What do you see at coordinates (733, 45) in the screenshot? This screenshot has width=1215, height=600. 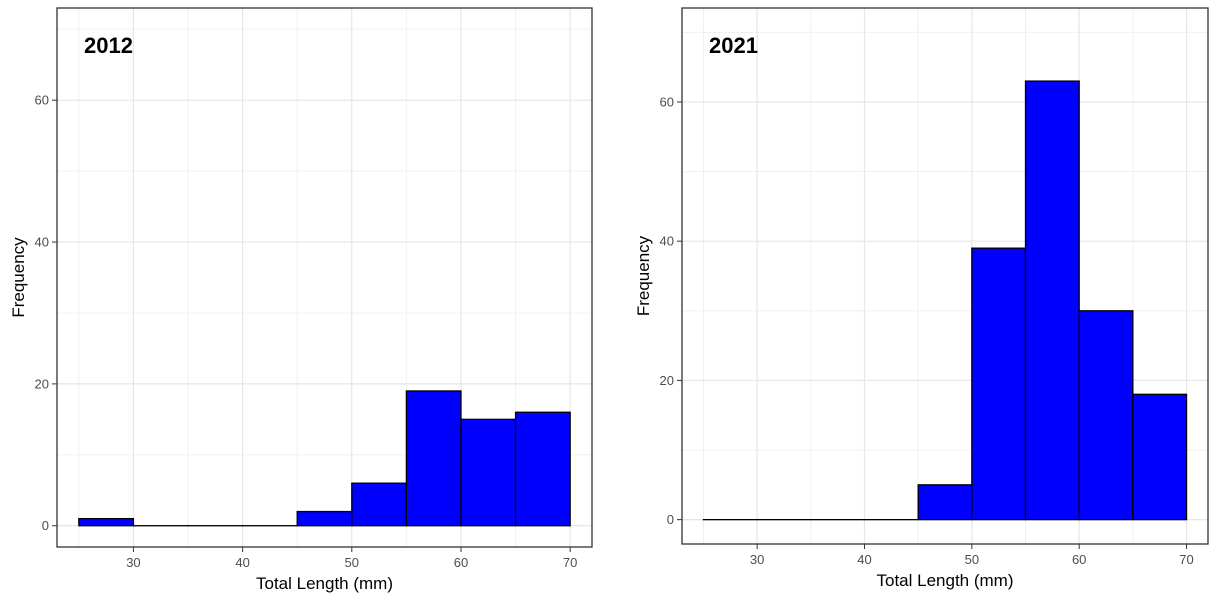 I see `panel-title: 2021` at bounding box center [733, 45].